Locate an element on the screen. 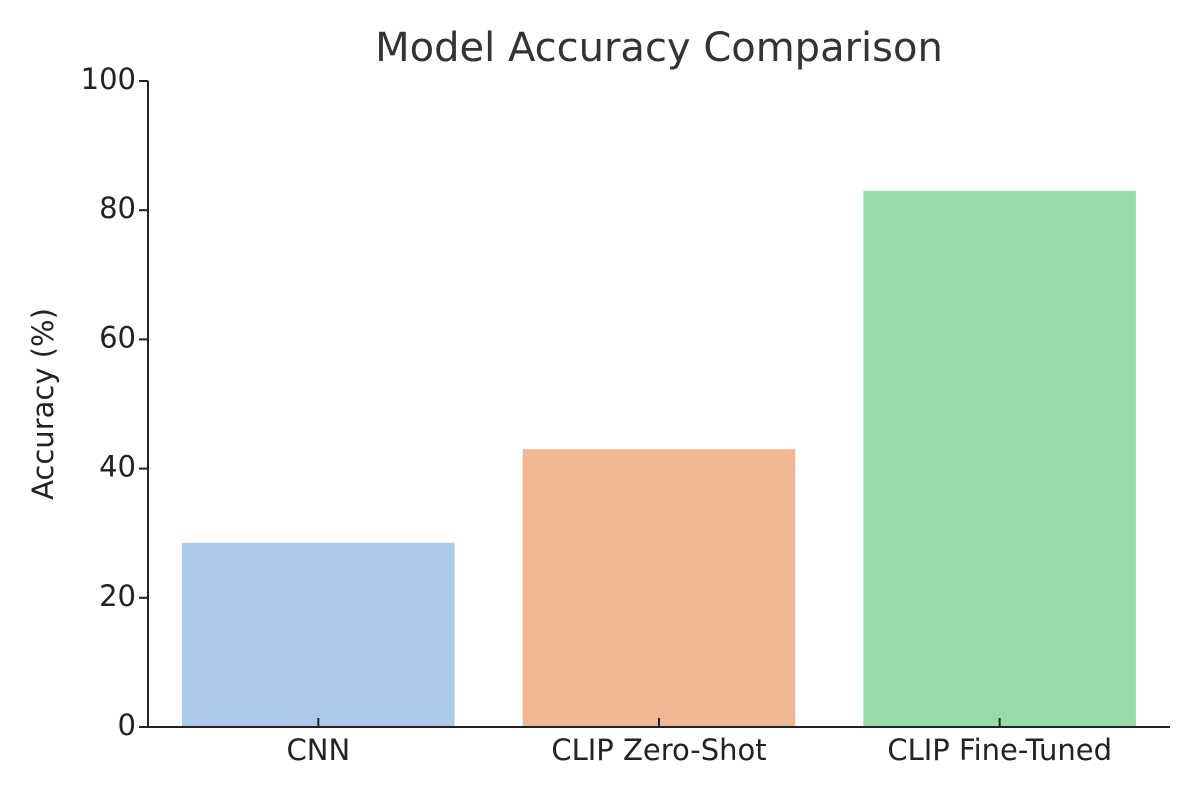 The width and height of the screenshot is (1200, 800). y-tick-label: 100 is located at coordinates (108, 79).